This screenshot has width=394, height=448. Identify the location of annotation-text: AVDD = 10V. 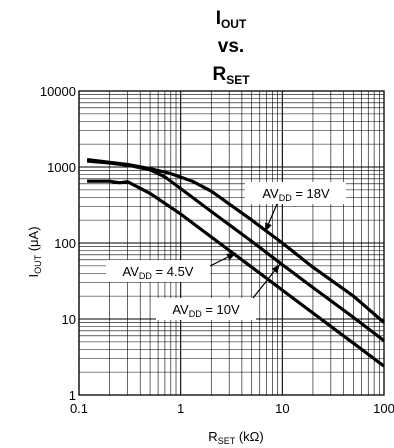
(206, 310).